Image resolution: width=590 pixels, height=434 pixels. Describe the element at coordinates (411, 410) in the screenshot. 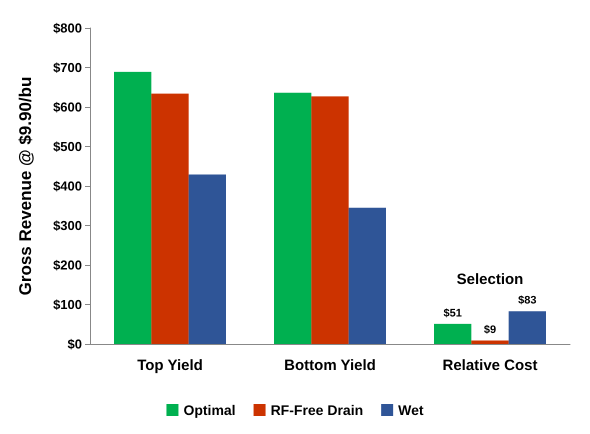

I see `legend-label: Wet` at that location.